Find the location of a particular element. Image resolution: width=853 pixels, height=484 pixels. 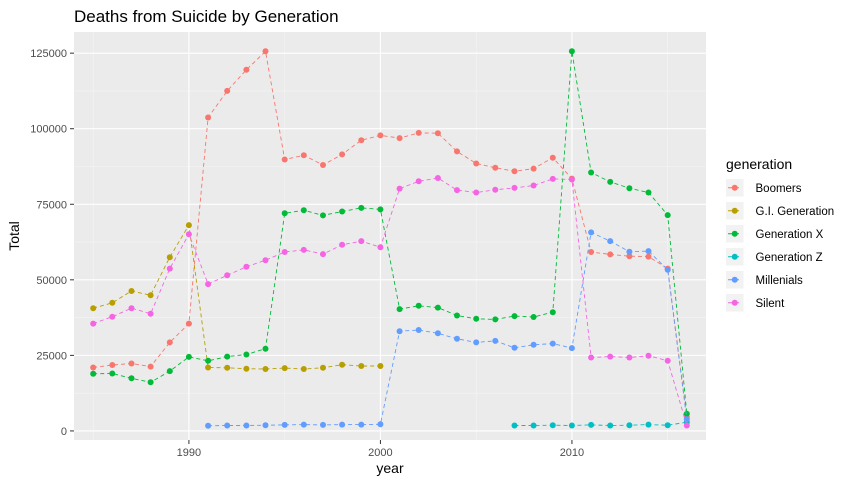

x-tick-label: 1990 is located at coordinates (189, 453).